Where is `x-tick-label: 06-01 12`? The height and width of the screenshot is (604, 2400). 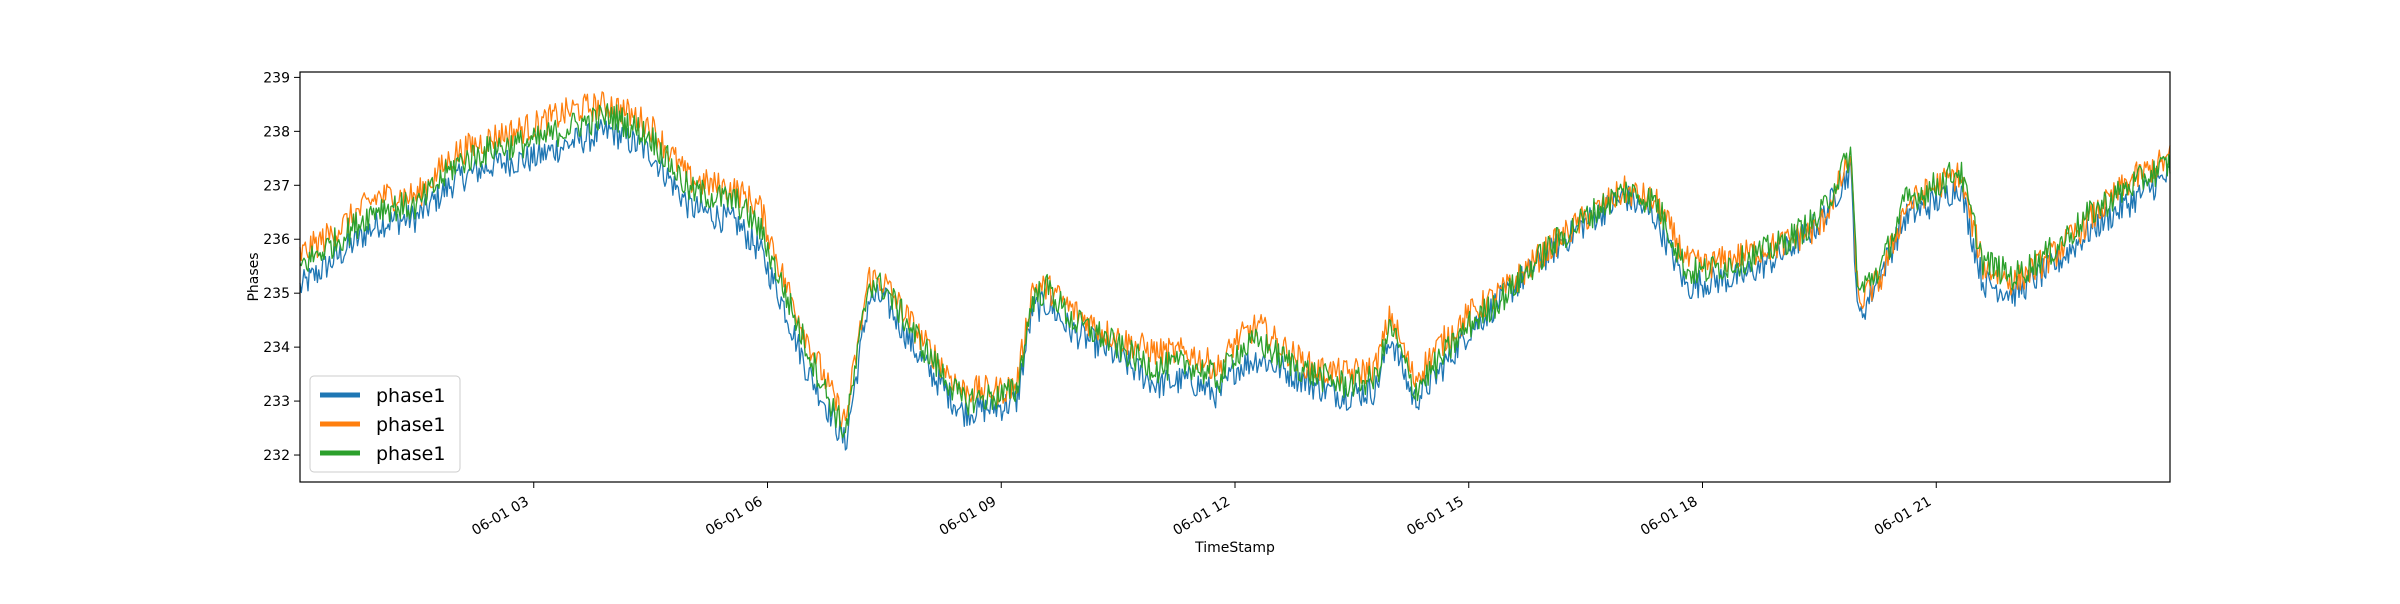
x-tick-label: 06-01 12 is located at coordinates (1201, 516).